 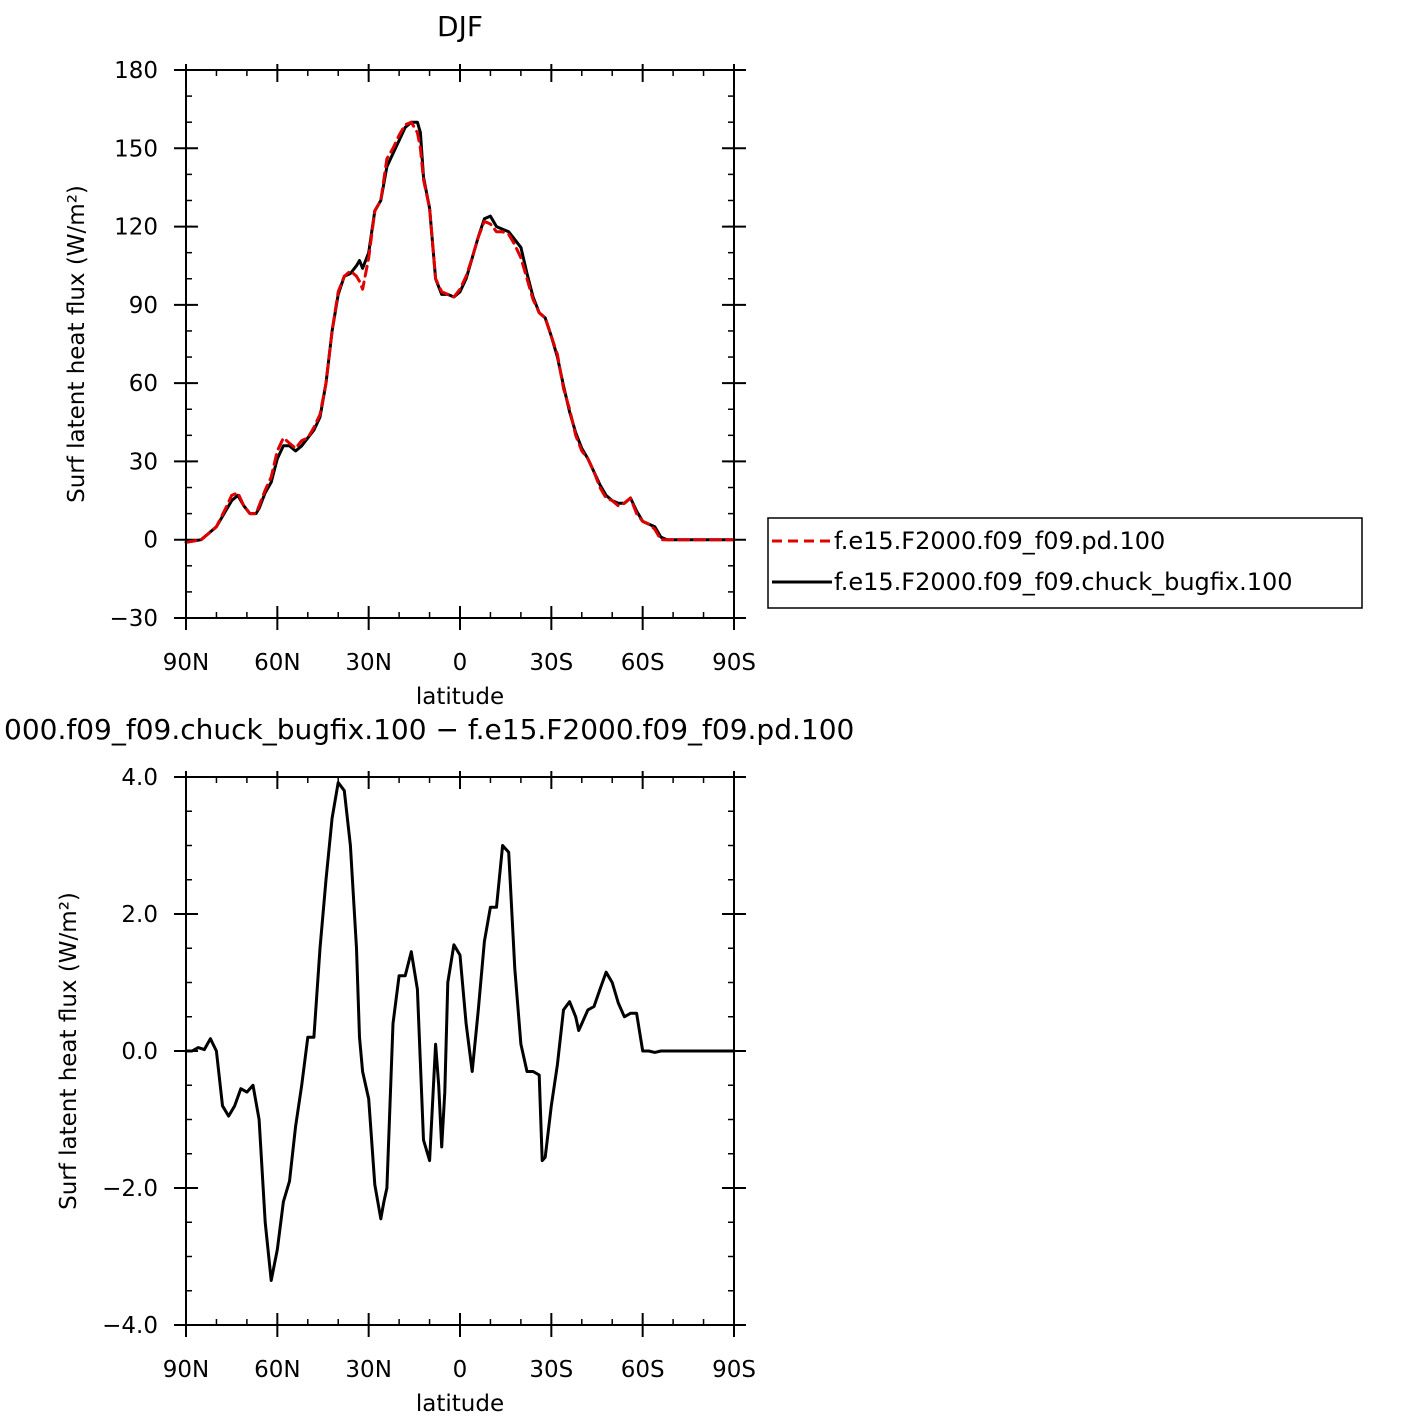 What do you see at coordinates (999, 541) in the screenshot?
I see `legend-label-pd: f.e15.F2000.f09_f09.pd.100` at bounding box center [999, 541].